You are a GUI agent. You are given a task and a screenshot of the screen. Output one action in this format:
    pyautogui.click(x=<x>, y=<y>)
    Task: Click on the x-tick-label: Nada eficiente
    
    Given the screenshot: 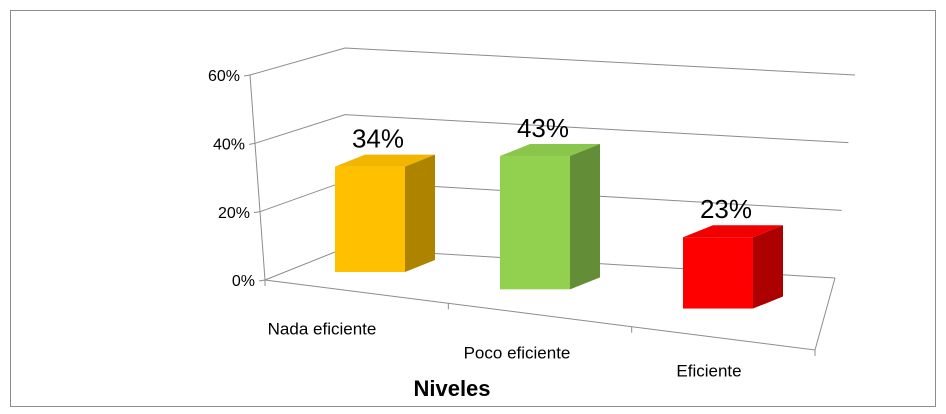 What is the action you would take?
    pyautogui.click(x=322, y=328)
    